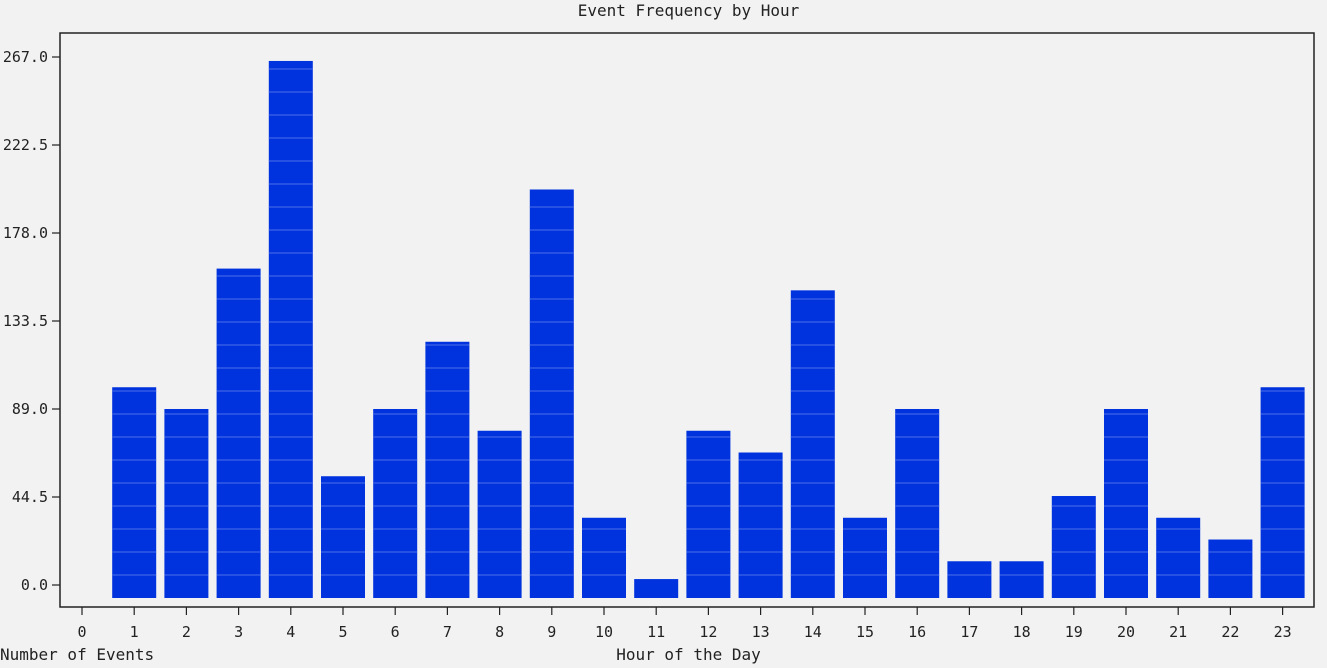  What do you see at coordinates (447, 632) in the screenshot?
I see `x-tick-label: 7` at bounding box center [447, 632].